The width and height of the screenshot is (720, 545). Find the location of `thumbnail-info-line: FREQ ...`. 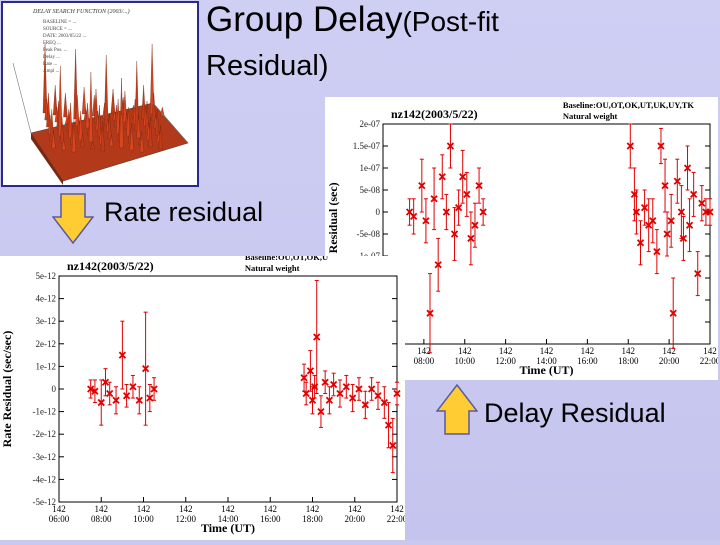

thumbnail-info-line: FREQ ... is located at coordinates (52, 43).